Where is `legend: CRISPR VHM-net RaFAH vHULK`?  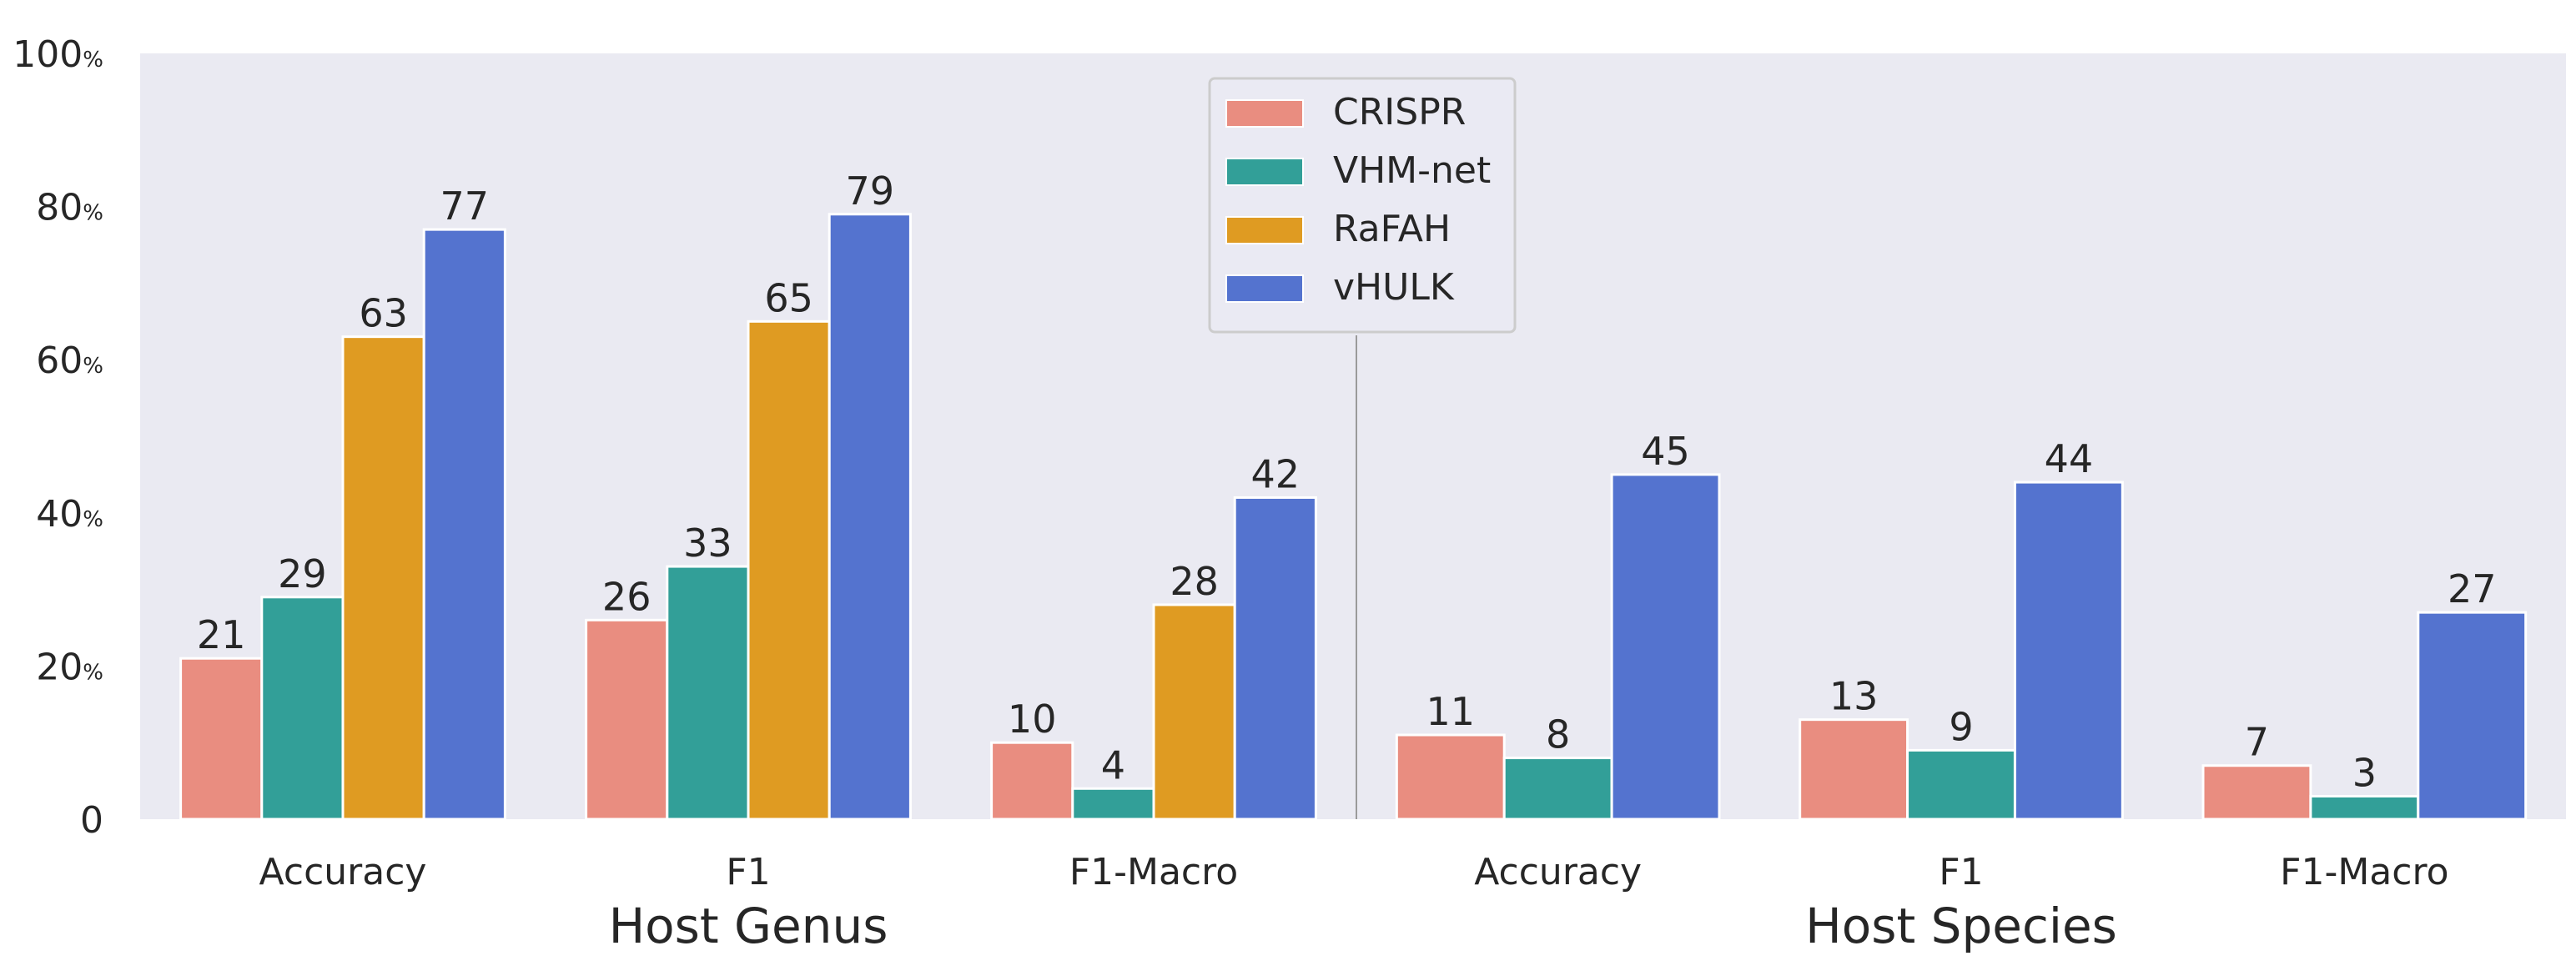
legend: CRISPR VHM-net RaFAH vHULK is located at coordinates (1362, 205).